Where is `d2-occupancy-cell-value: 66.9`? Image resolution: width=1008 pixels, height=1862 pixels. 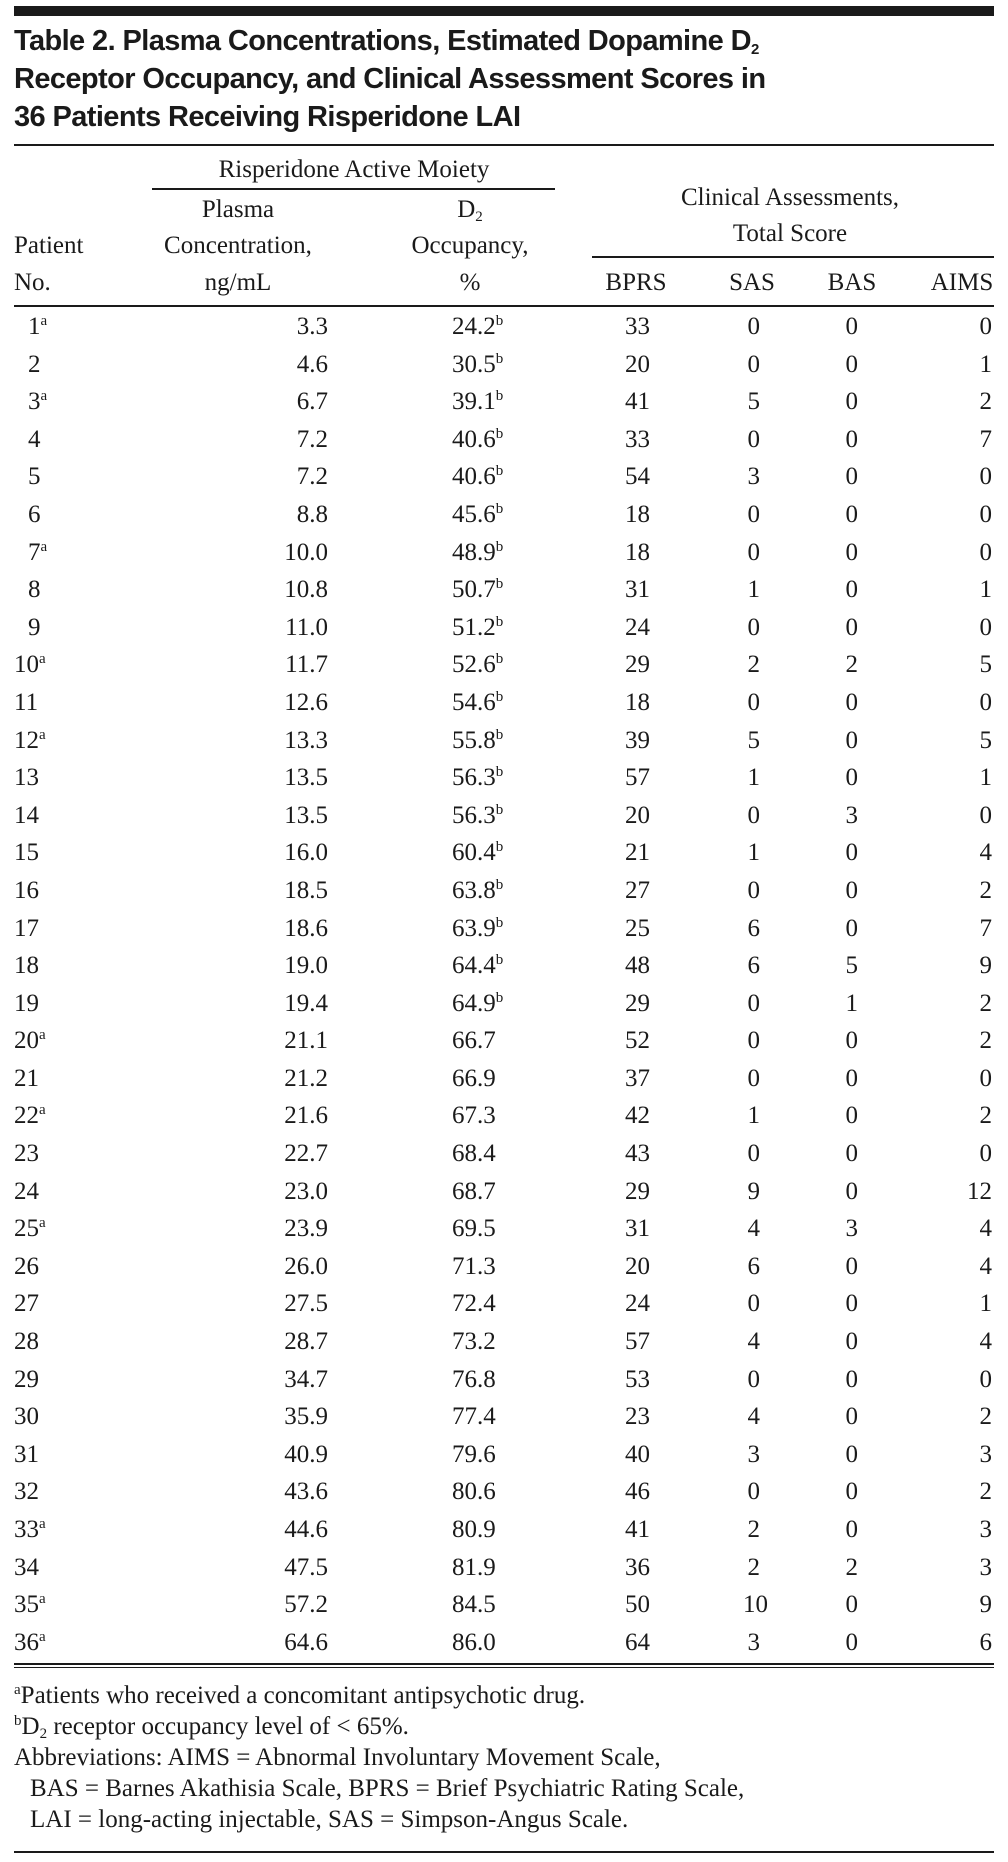
d2-occupancy-cell-value: 66.9 is located at coordinates (474, 1078).